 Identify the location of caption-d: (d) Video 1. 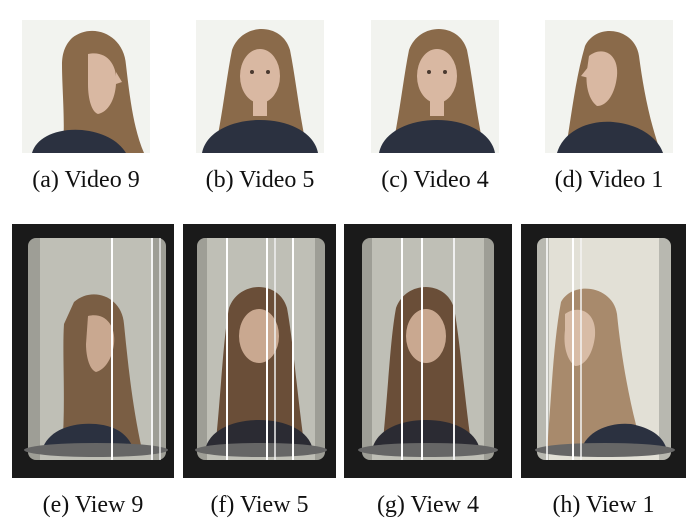
(609, 180).